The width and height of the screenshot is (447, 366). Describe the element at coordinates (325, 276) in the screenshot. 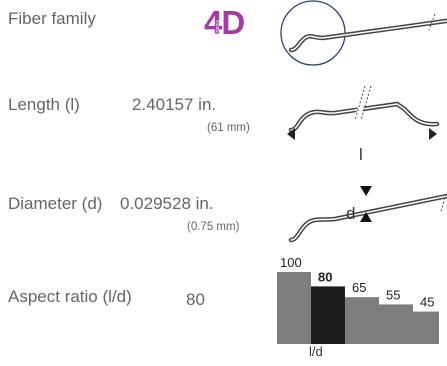

I see `chart-bar-label-80: 80` at that location.